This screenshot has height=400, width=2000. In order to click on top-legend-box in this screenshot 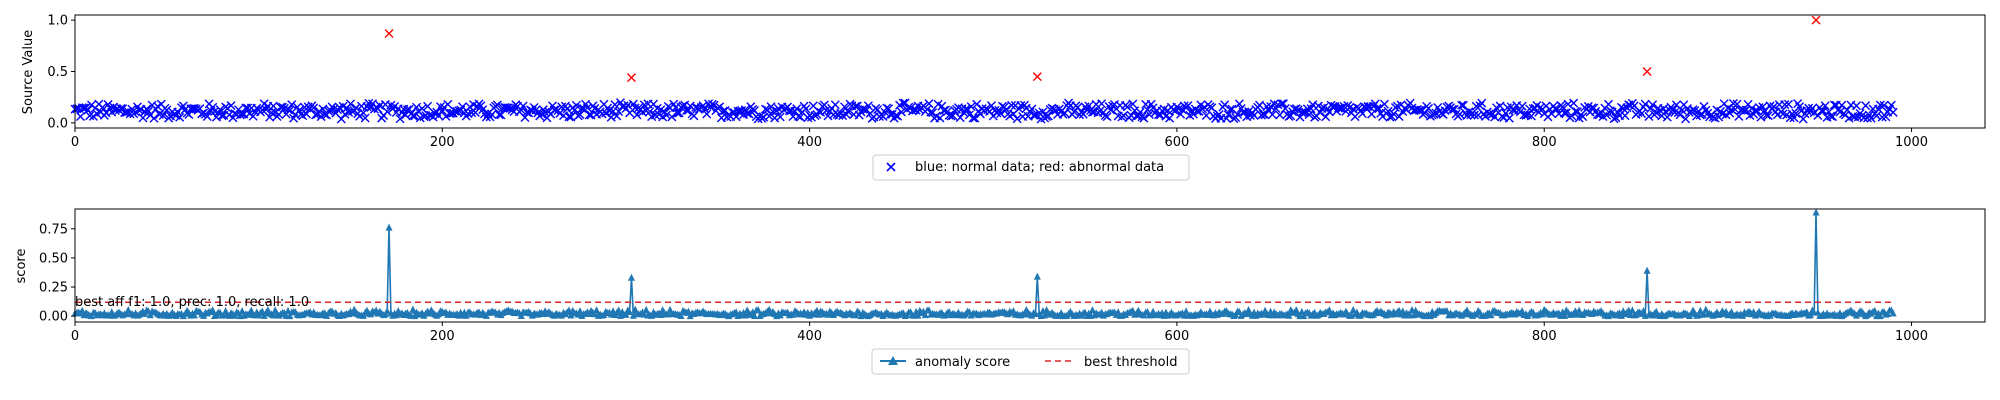, I will do `click(1031, 167)`.